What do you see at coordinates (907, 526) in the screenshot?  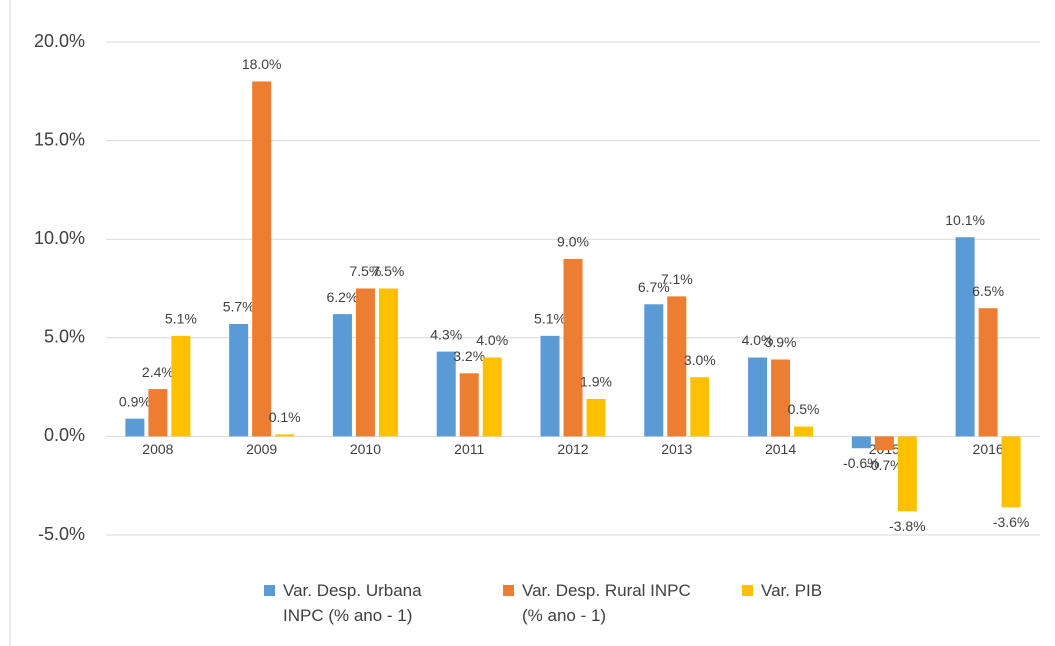 I see `data-label: -3.8%` at bounding box center [907, 526].